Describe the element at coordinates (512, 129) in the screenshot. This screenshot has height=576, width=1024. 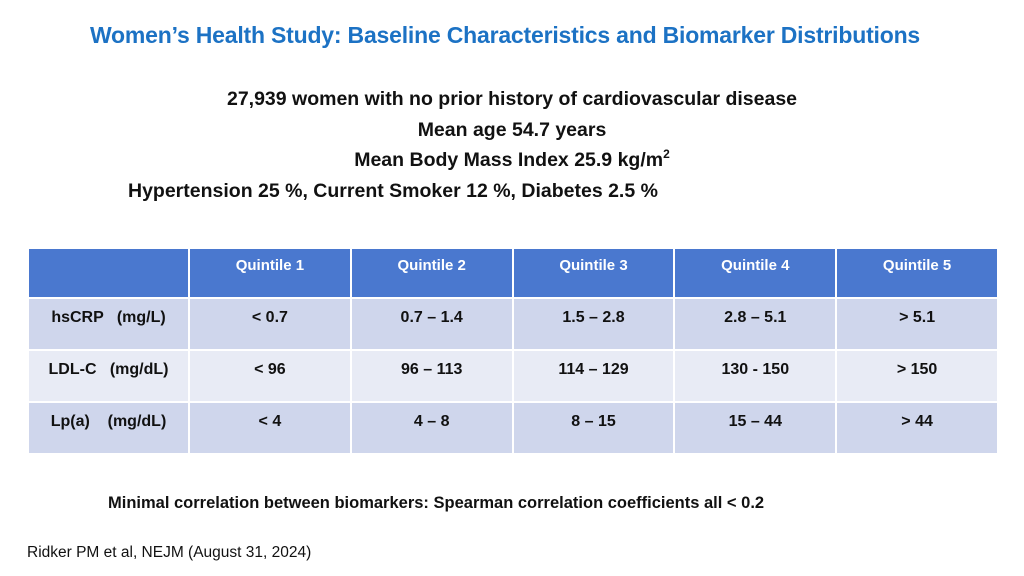
I see `summary-age: Mean age 54.7 years` at that location.